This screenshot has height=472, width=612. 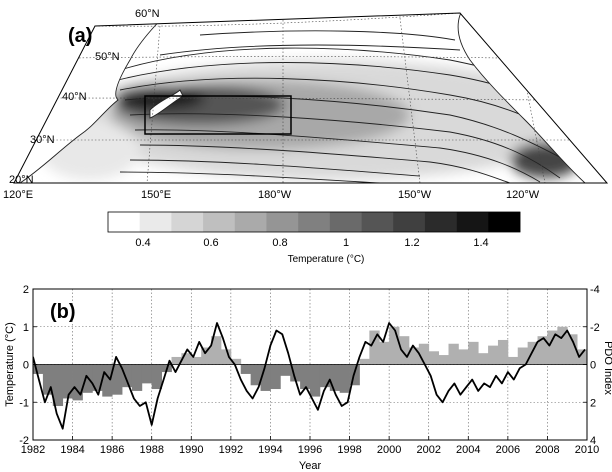 I want to click on lat-label-30n: 30°N, so click(x=42, y=140).